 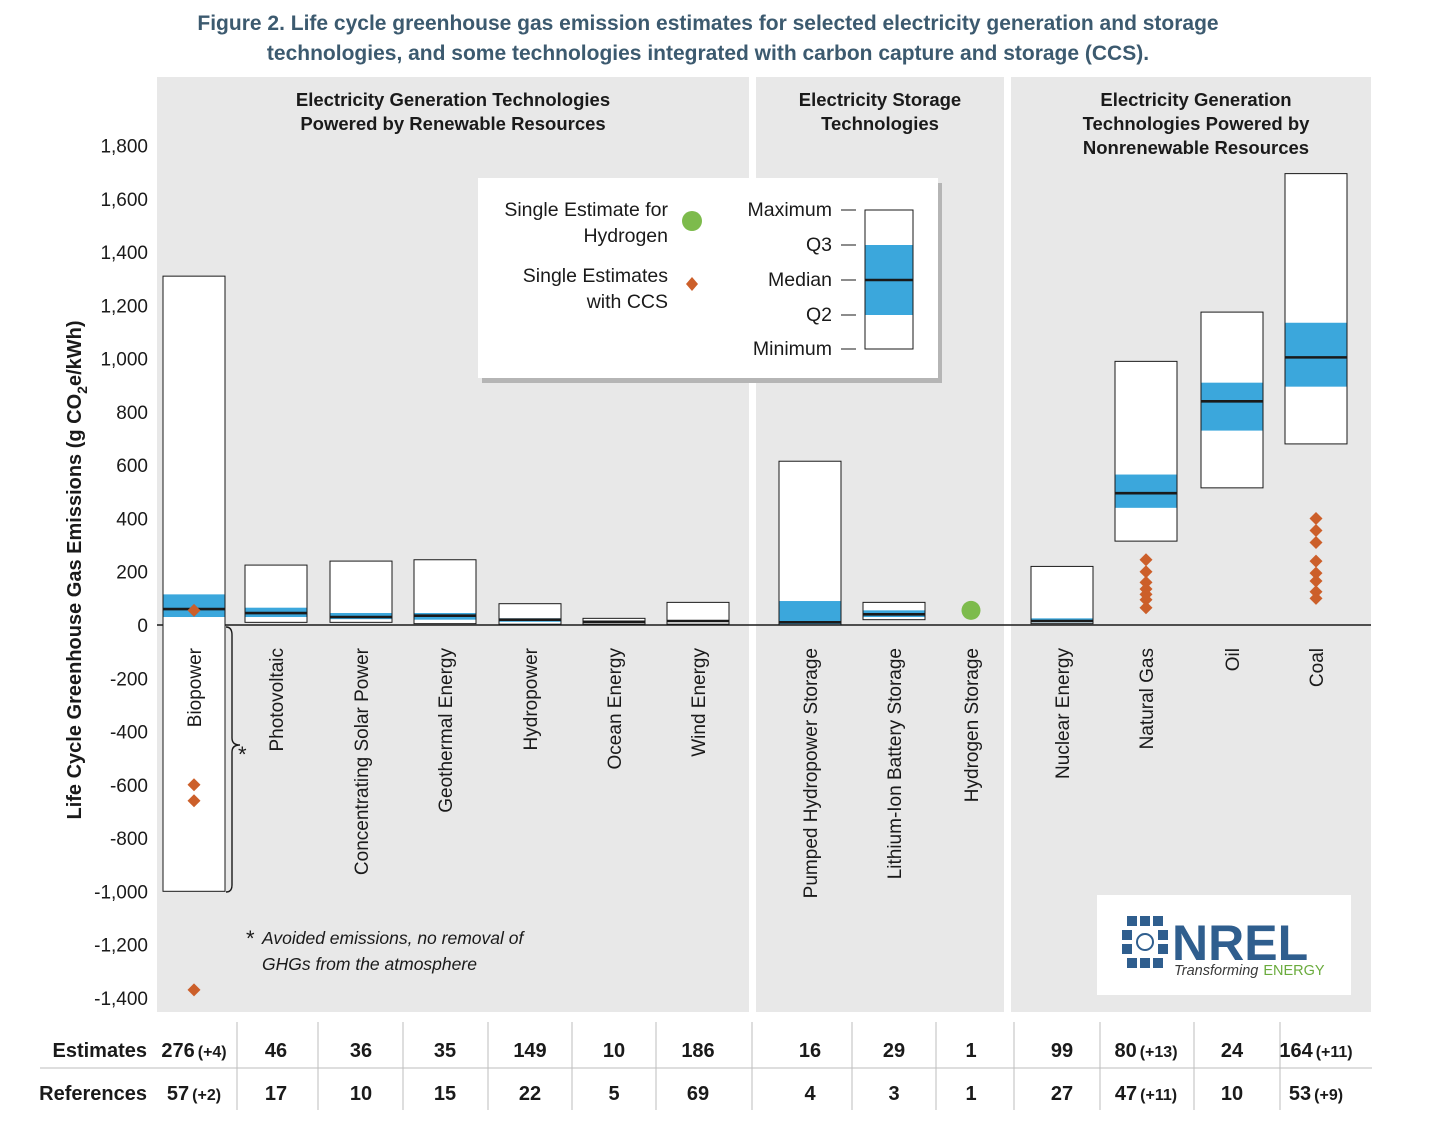 I want to click on references-cell: 3, so click(x=893, y=1094).